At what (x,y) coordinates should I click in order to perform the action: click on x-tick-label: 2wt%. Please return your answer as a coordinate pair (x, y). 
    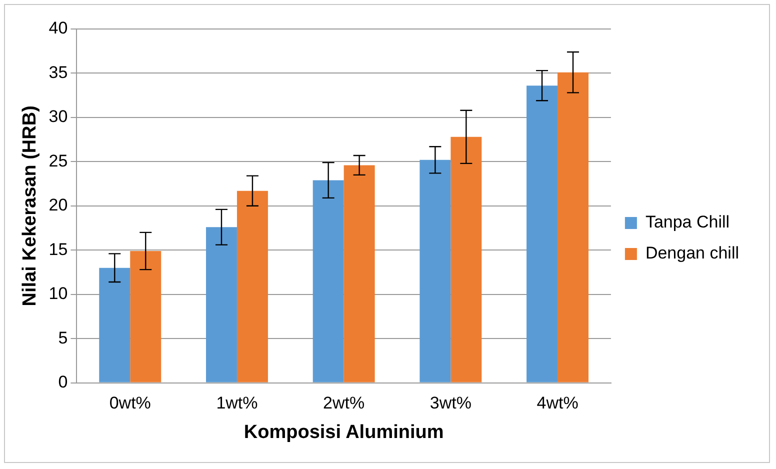
    Looking at the image, I should click on (344, 403).